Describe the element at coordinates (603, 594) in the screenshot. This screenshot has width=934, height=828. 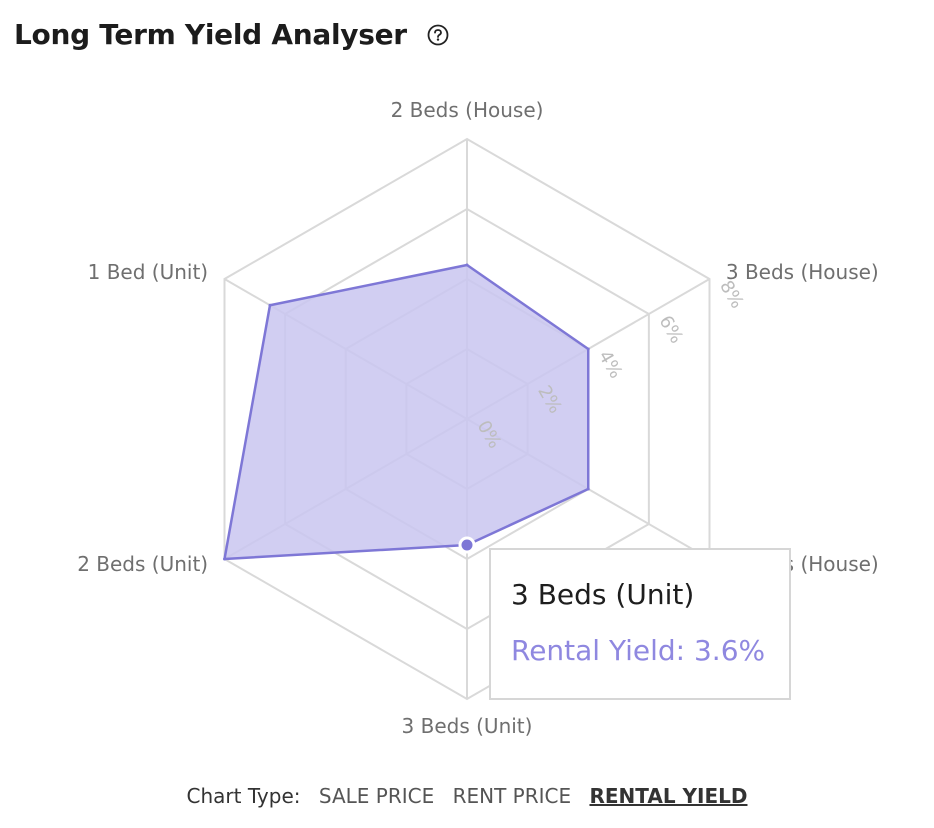
I see `tooltip-title: 3 Beds (Unit)` at that location.